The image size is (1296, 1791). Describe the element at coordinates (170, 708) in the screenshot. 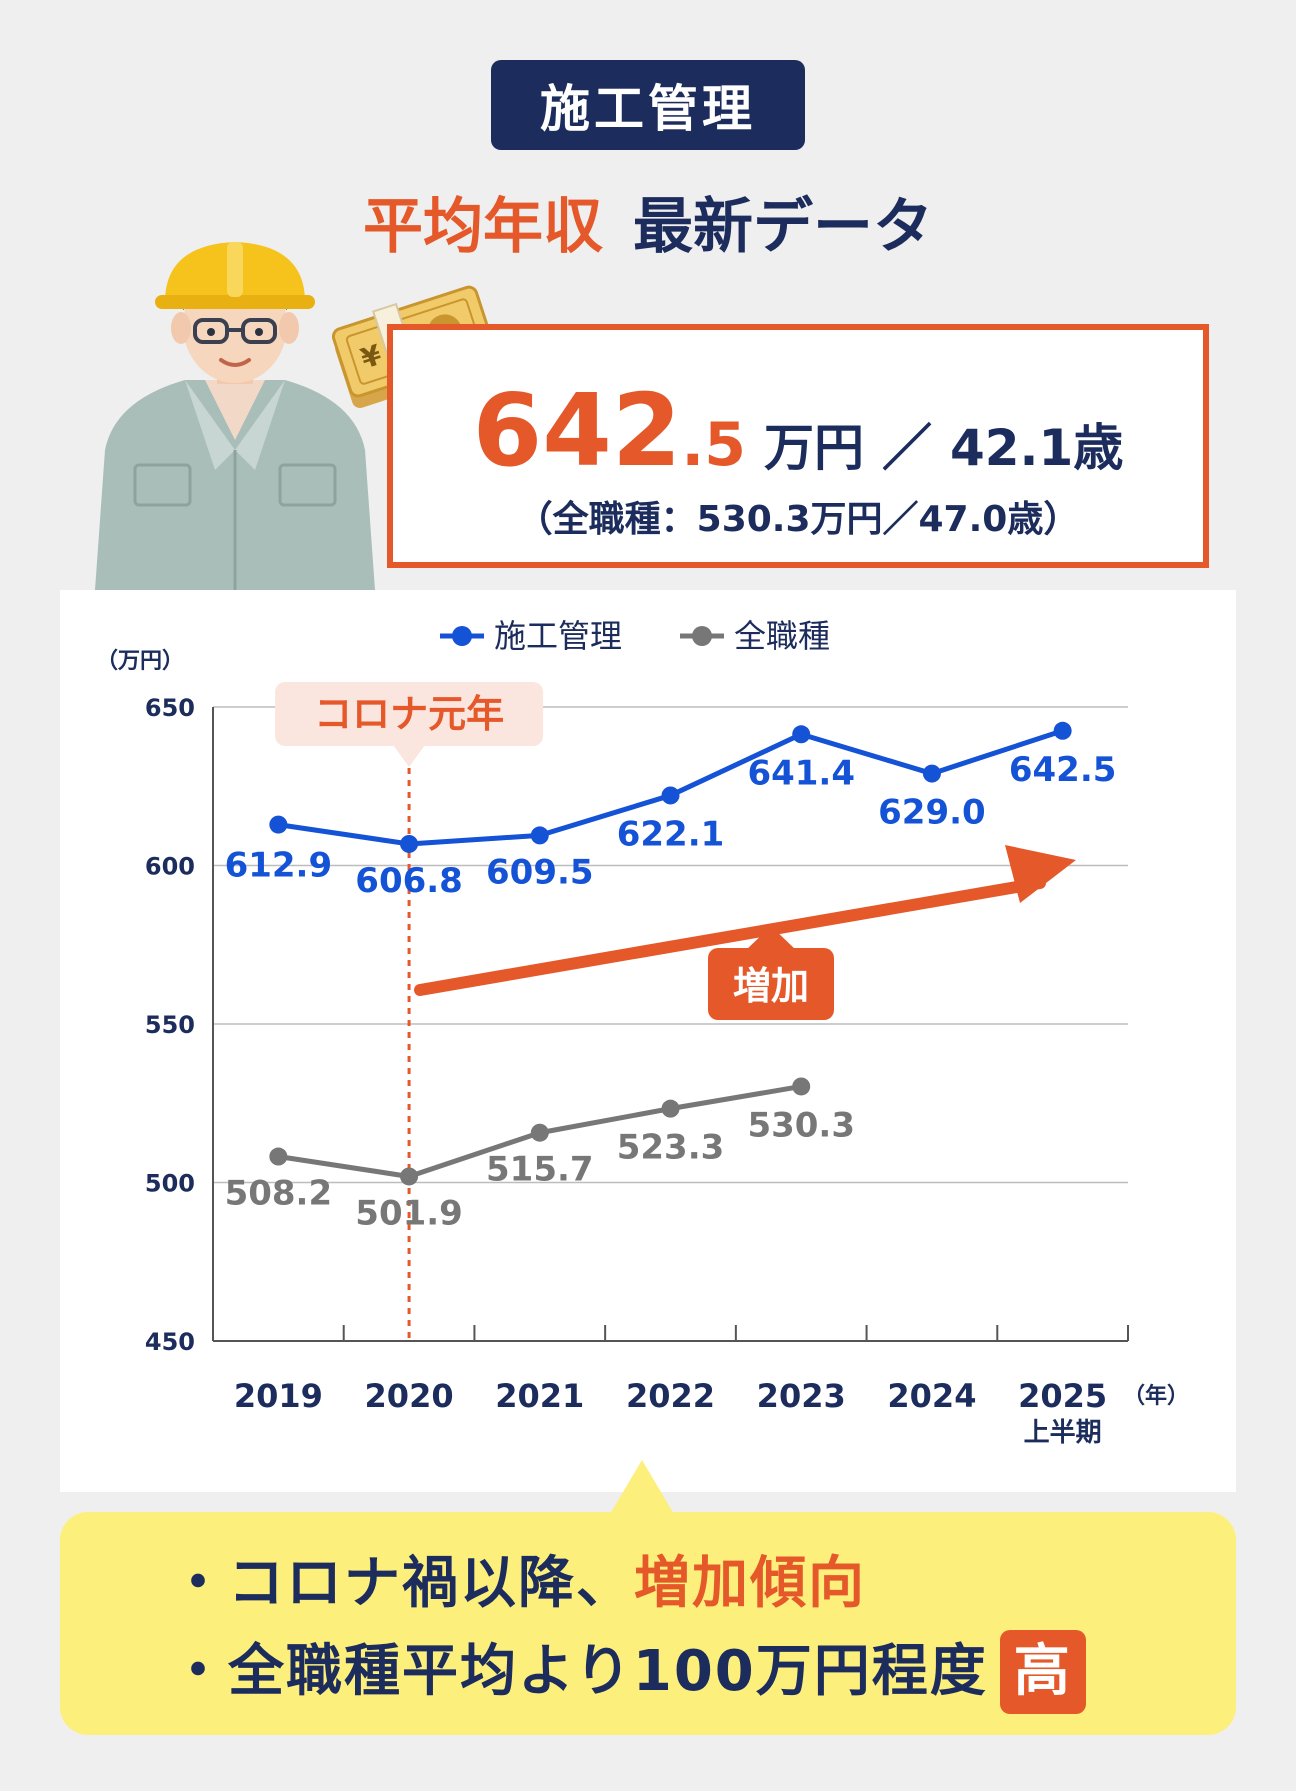

I see `y-tick-label: 650` at that location.